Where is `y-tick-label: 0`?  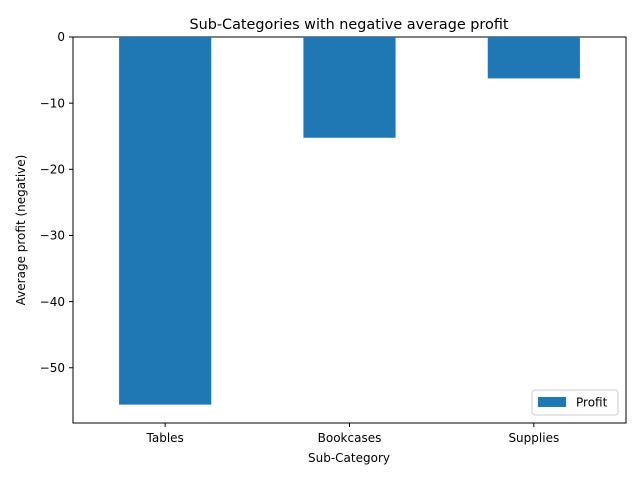 y-tick-label: 0 is located at coordinates (61, 37).